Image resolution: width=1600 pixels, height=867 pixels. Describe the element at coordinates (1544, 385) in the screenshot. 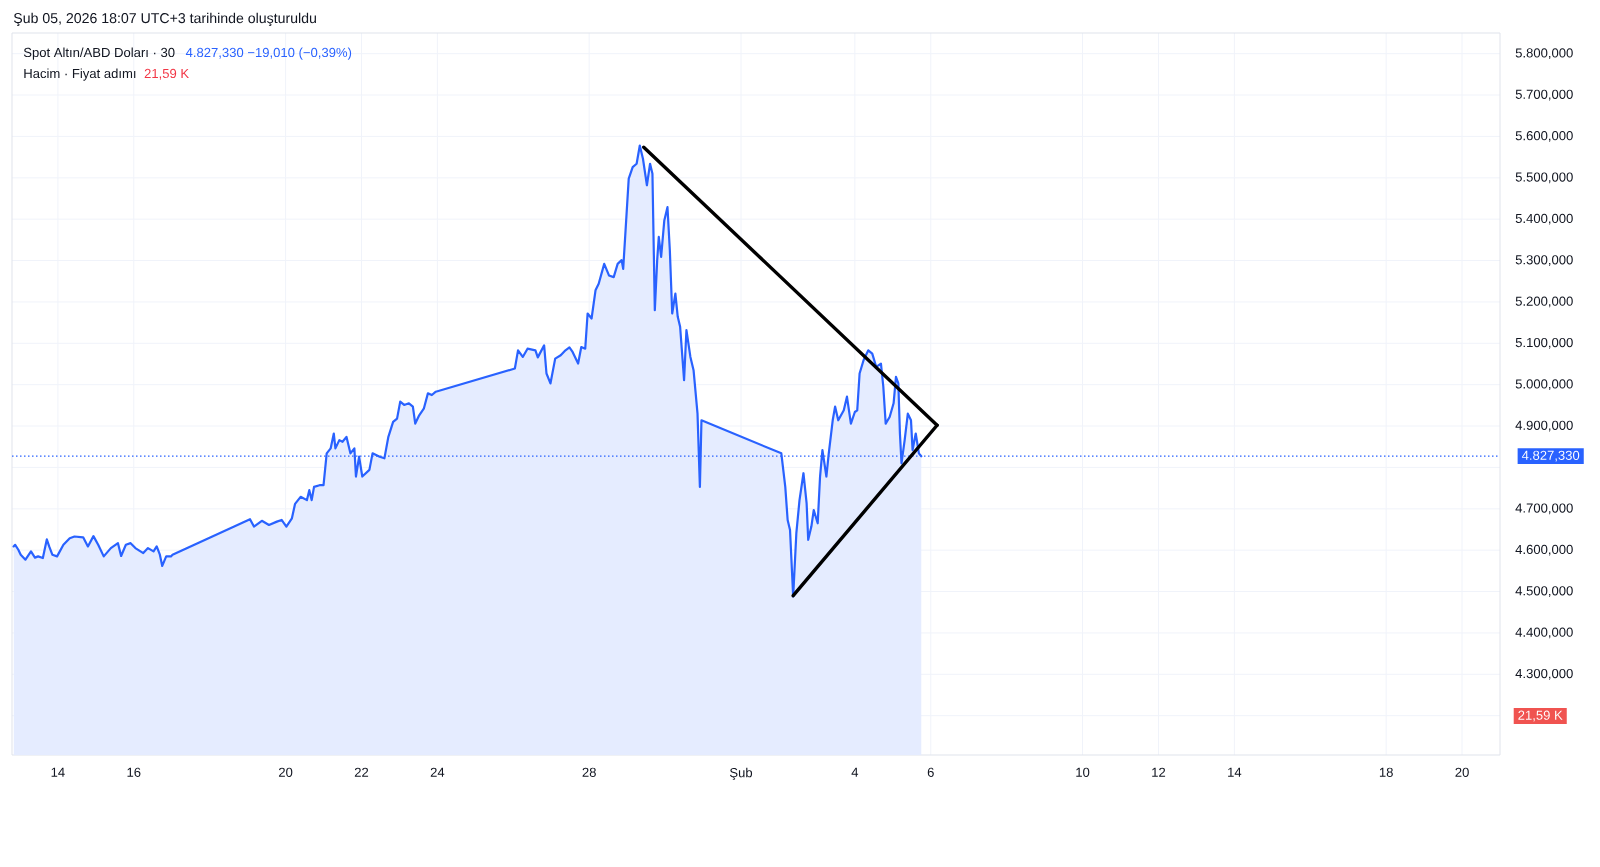

I see `y-tick-label: 5.000,000` at that location.